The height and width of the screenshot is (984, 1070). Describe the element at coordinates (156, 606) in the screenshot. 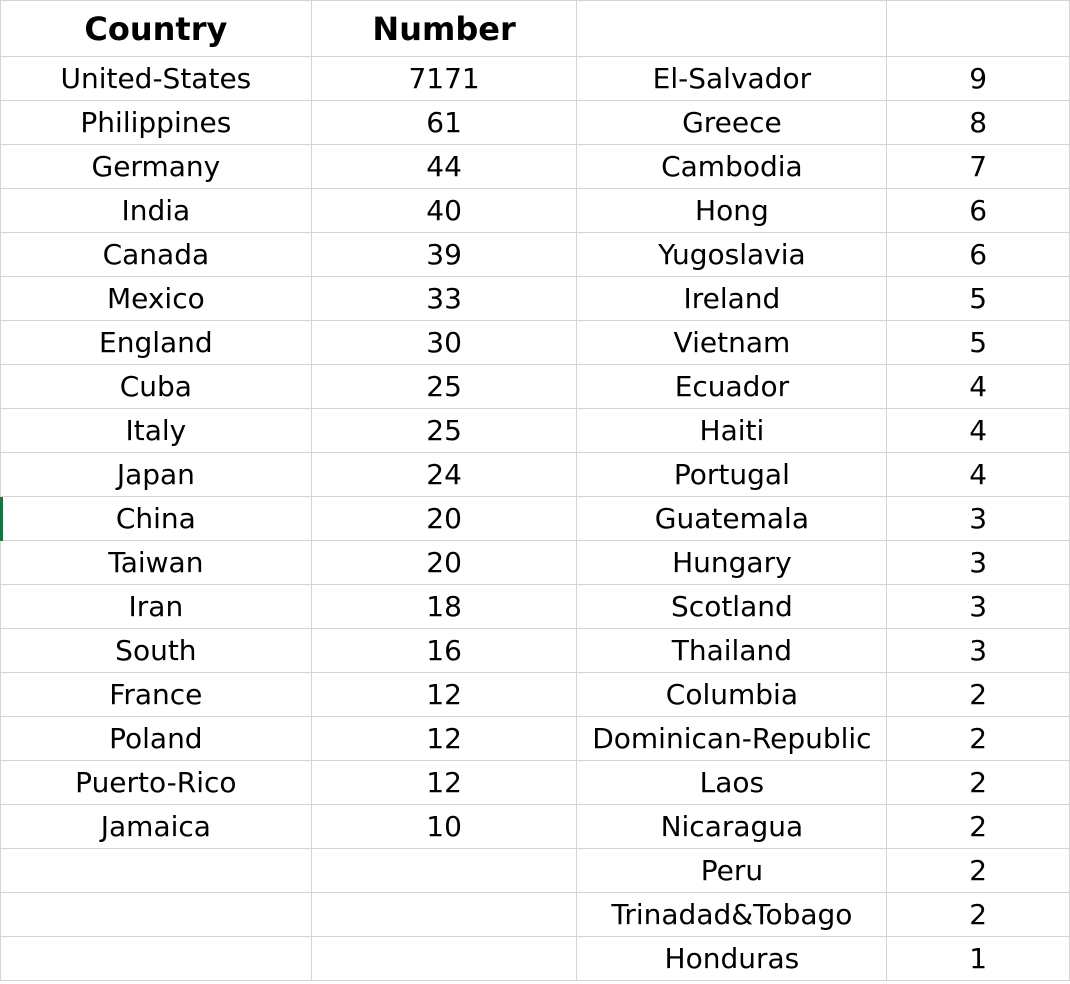

I see `cell-country: Iran` at that location.